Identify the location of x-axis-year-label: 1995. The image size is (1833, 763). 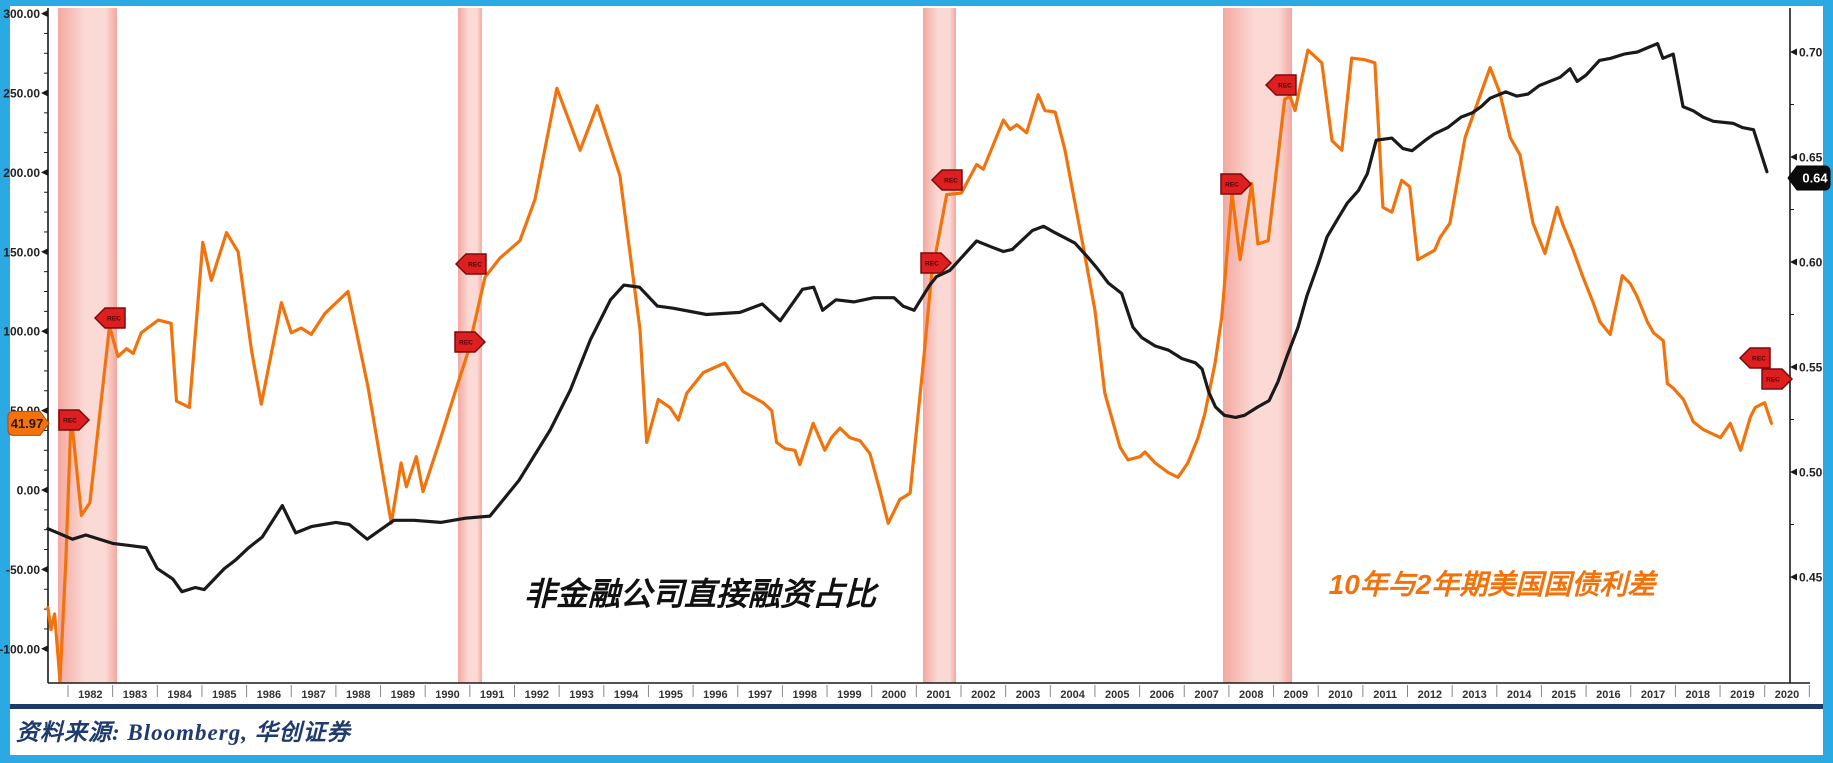
(671, 695).